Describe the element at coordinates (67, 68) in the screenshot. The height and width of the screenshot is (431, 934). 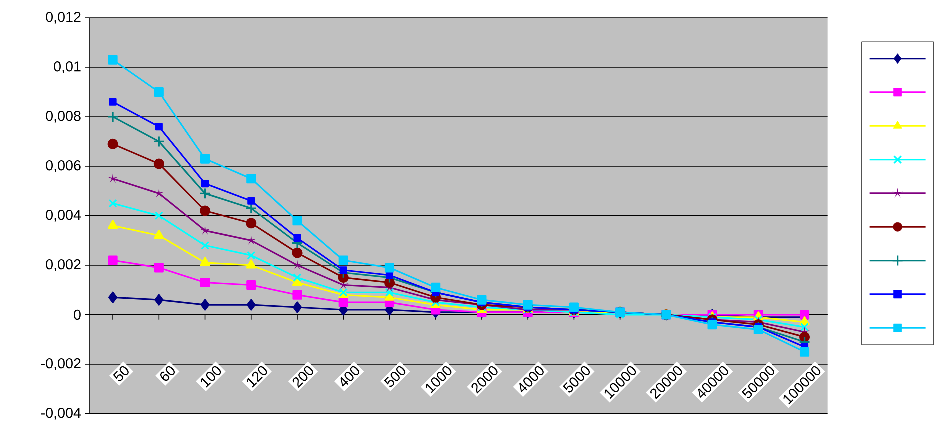
I see `y-tick-label: 0,01` at that location.